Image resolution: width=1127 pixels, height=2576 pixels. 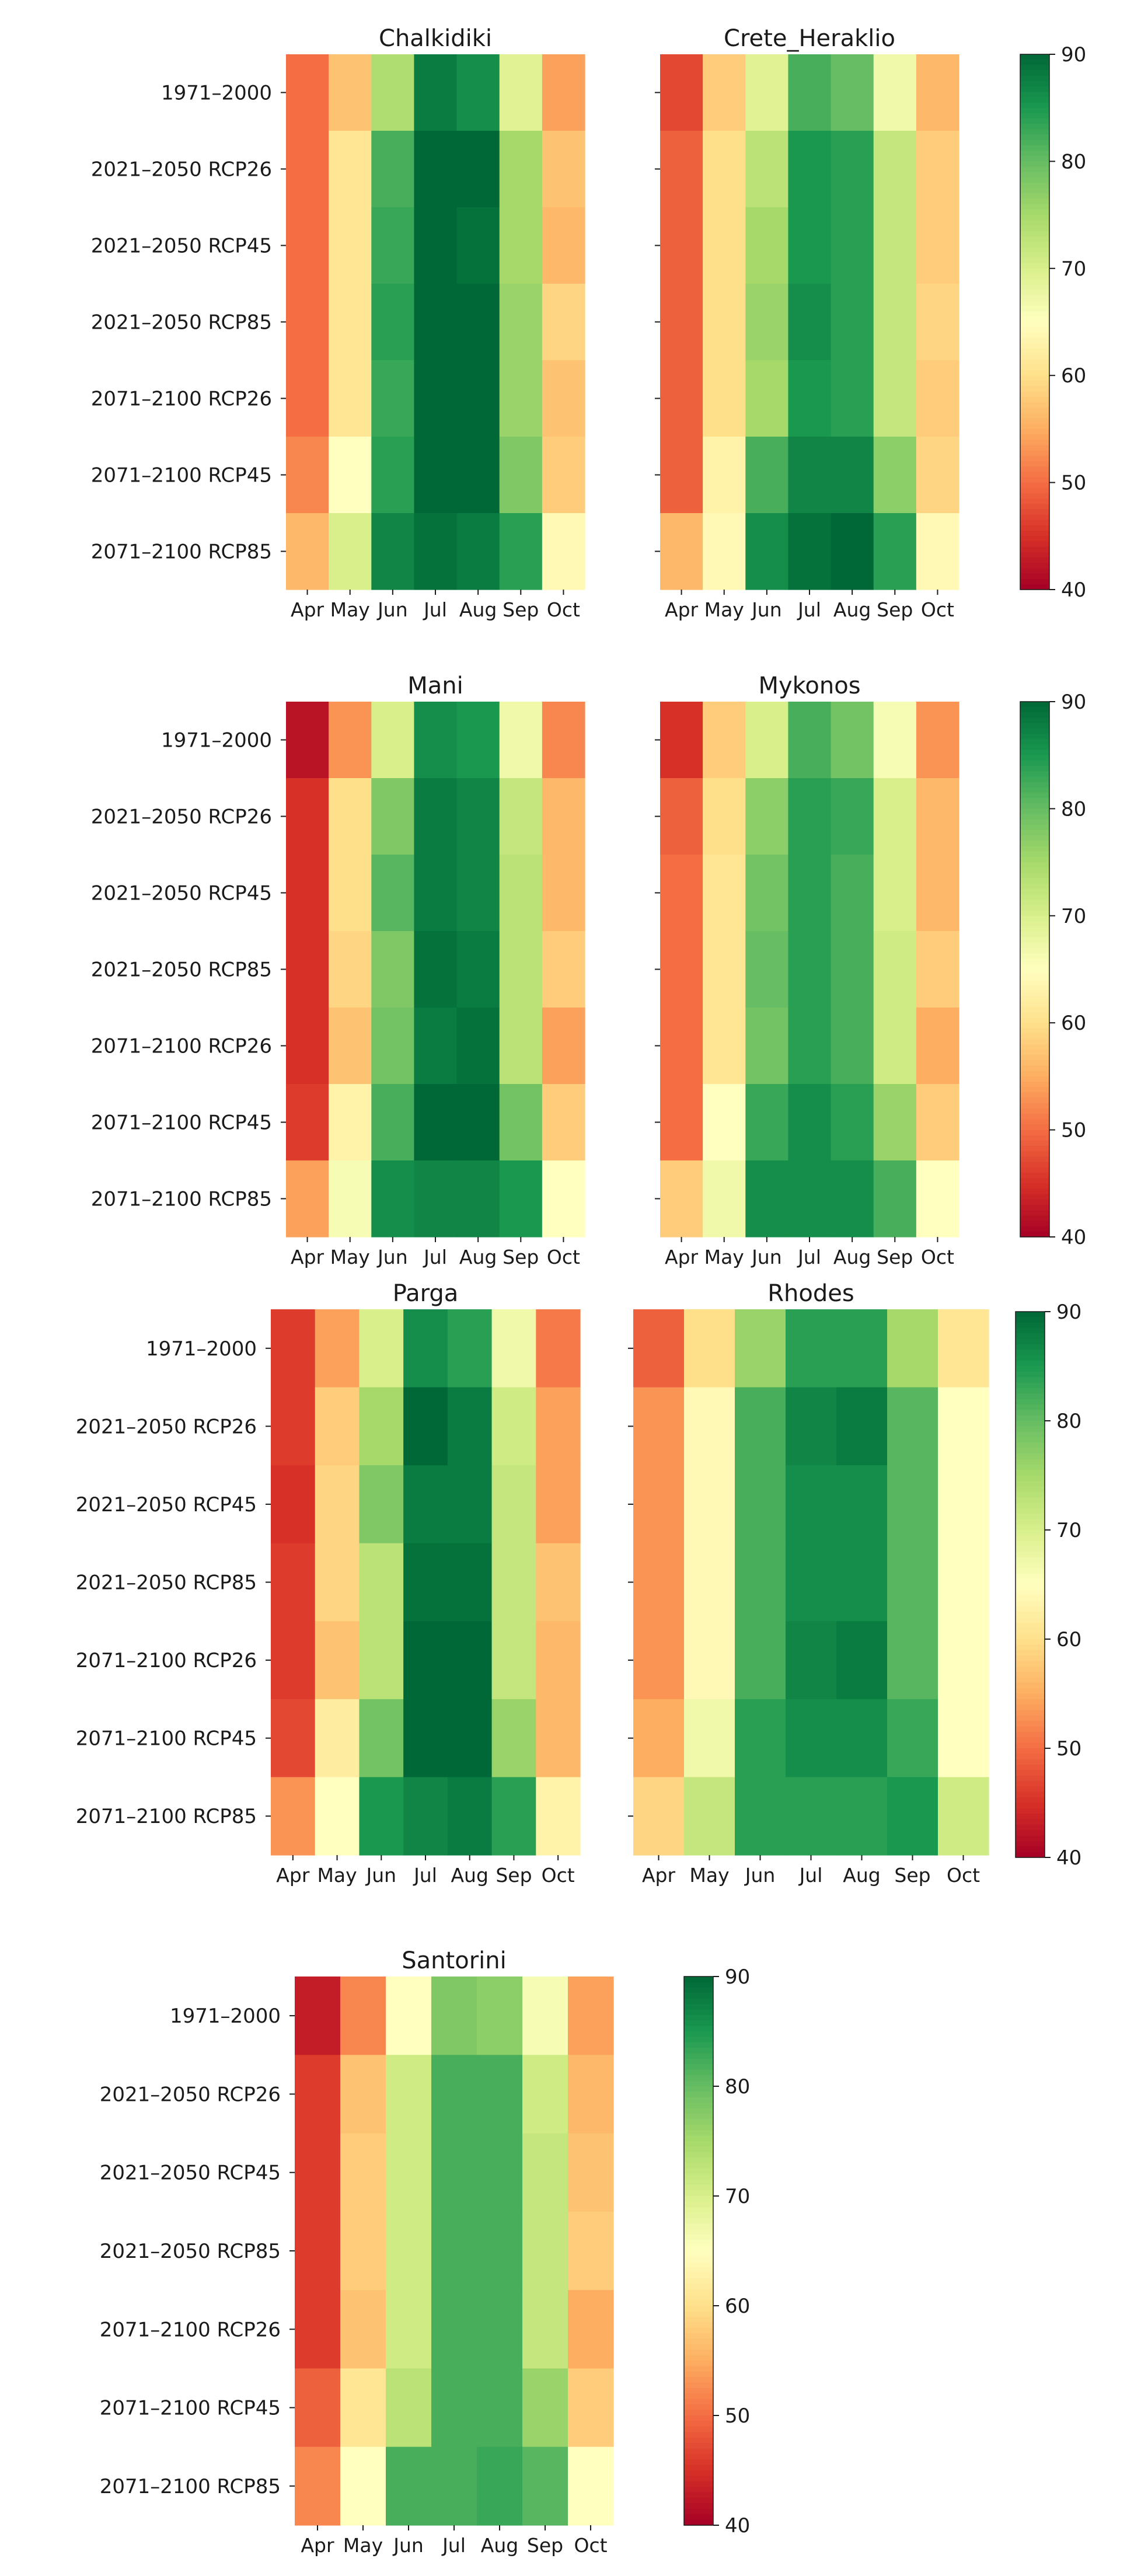 I want to click on x-tick-label: May, so click(x=724, y=610).